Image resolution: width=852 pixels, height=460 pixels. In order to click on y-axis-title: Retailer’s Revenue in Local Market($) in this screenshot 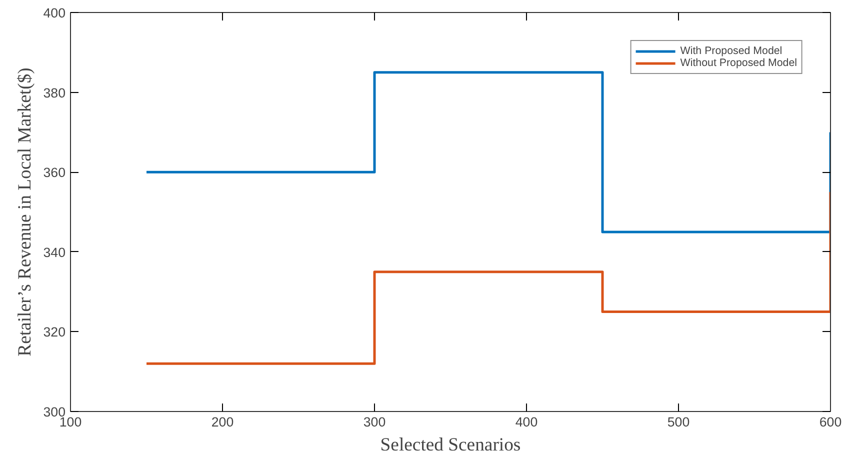, I will do `click(25, 212)`.